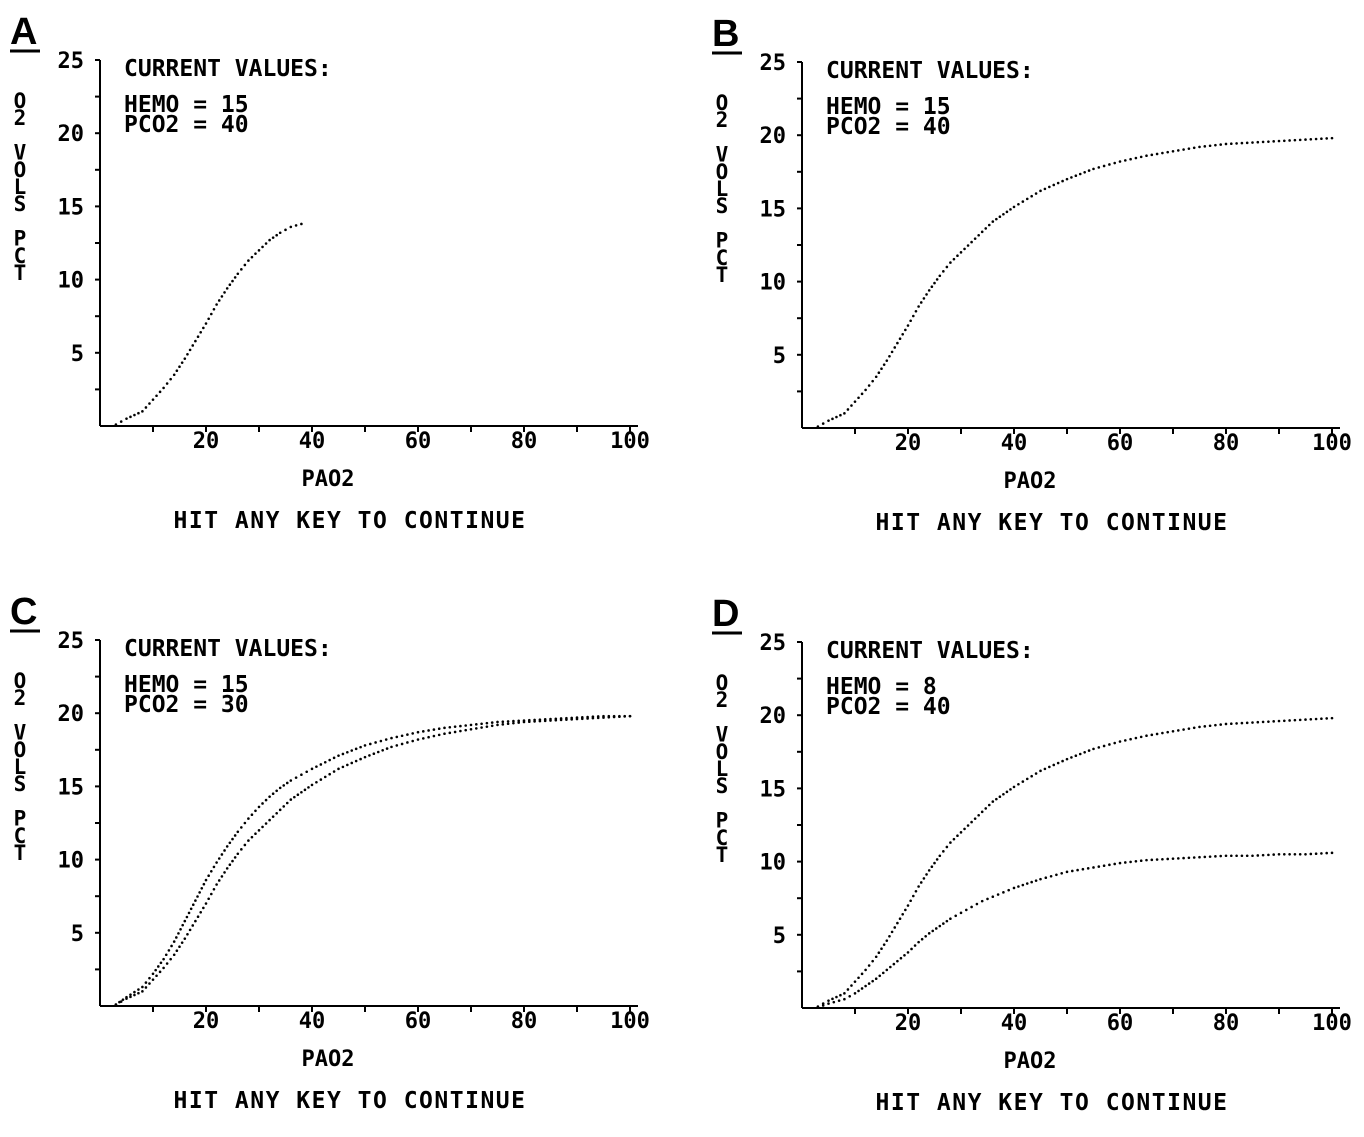  What do you see at coordinates (773, 863) in the screenshot?
I see `y-tick-label: 10` at bounding box center [773, 863].